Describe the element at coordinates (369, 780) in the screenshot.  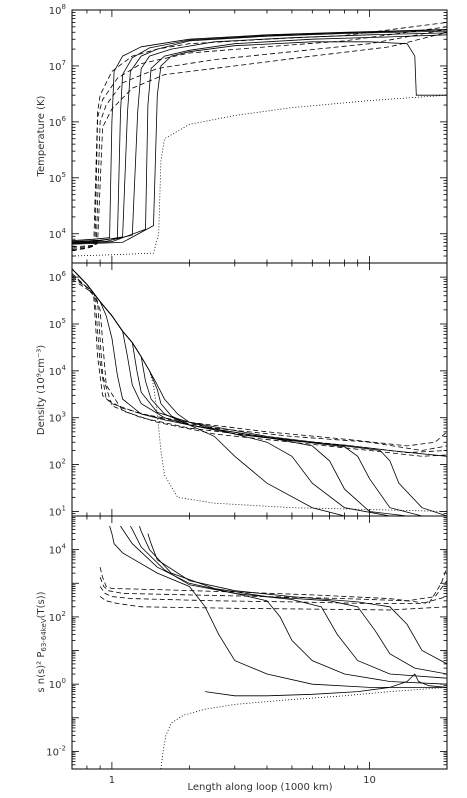
I see `xtick-label: 10` at that location.